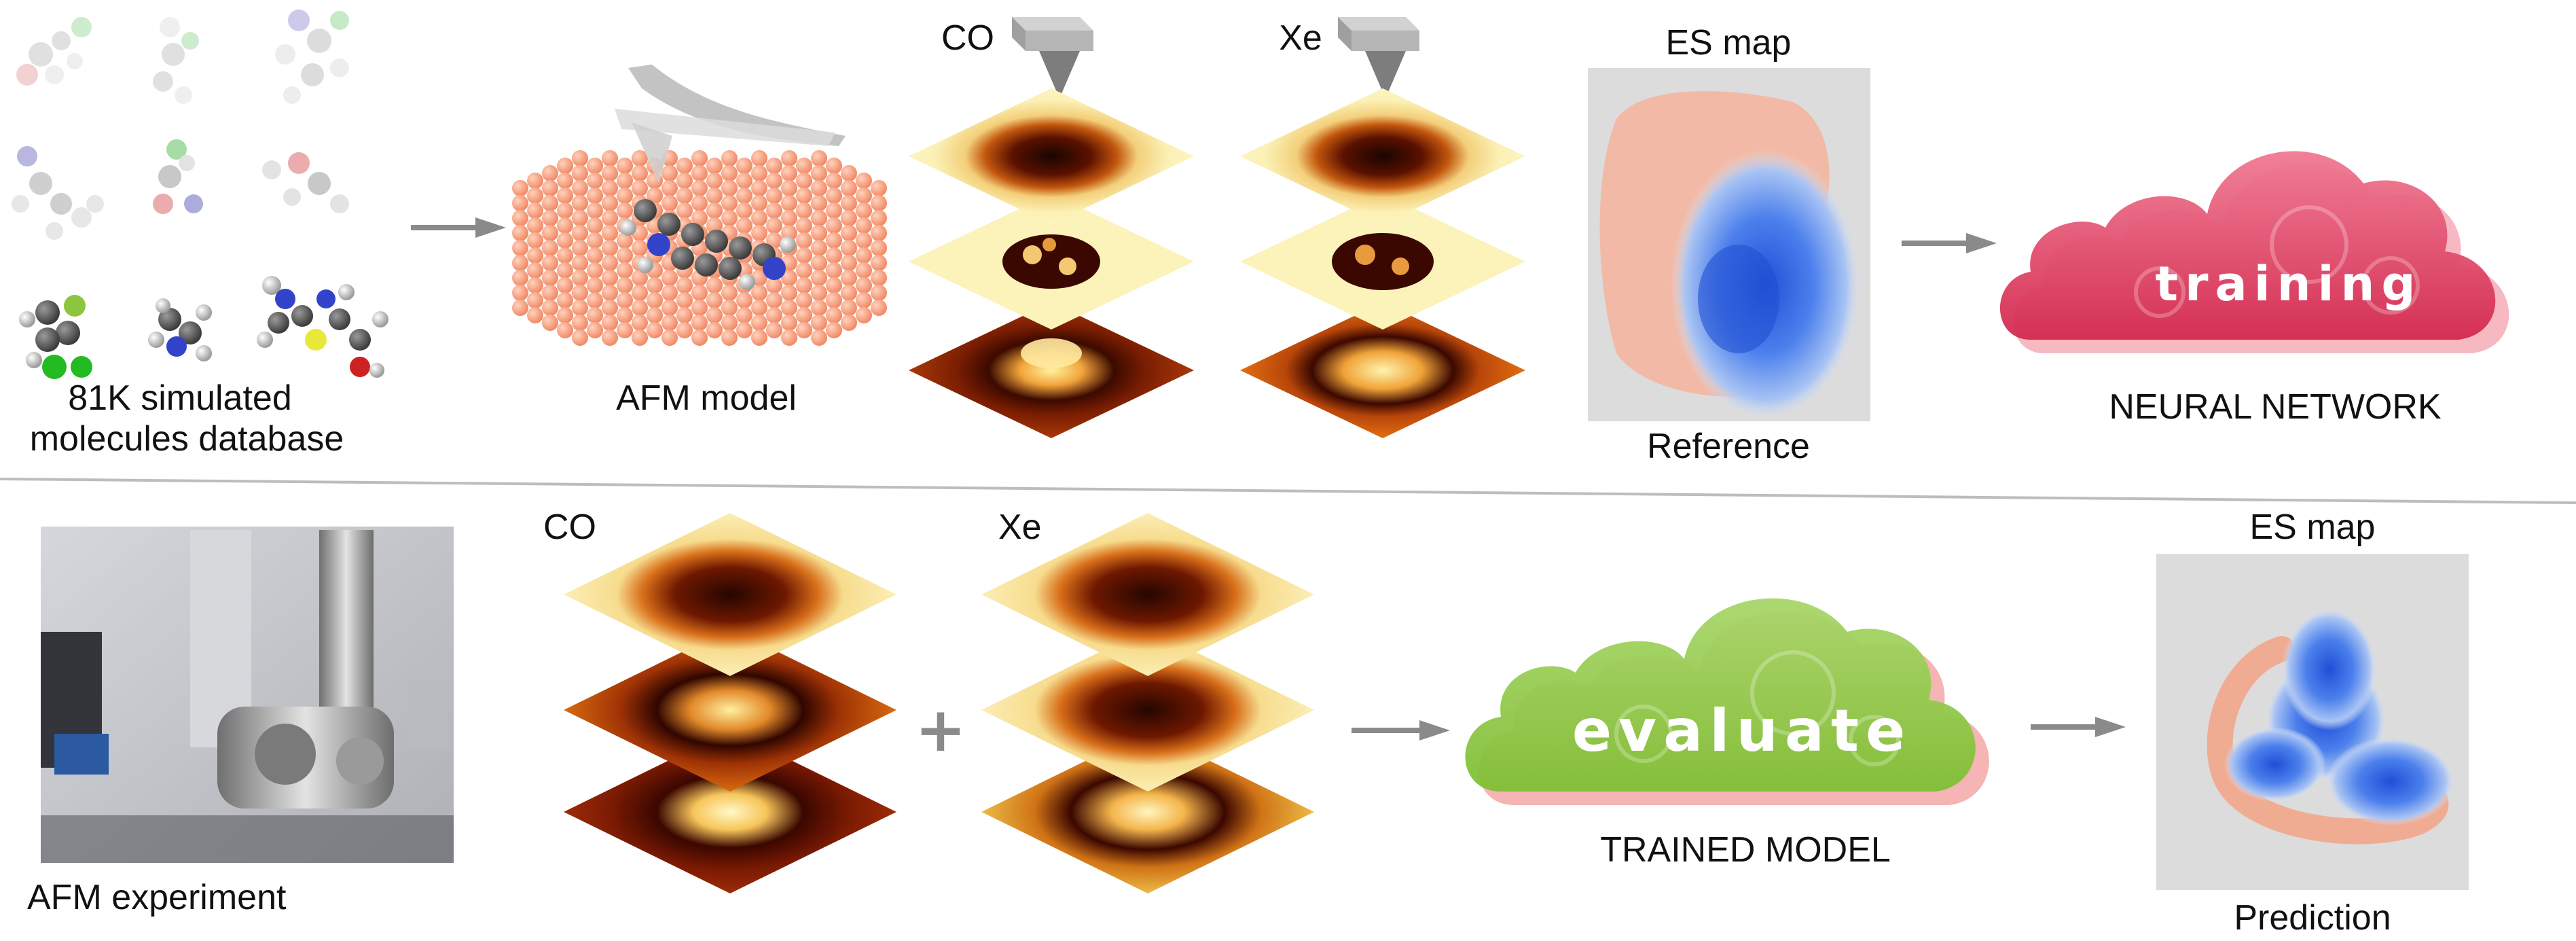  I want to click on arrow-reference-to-network, so click(1949, 243).